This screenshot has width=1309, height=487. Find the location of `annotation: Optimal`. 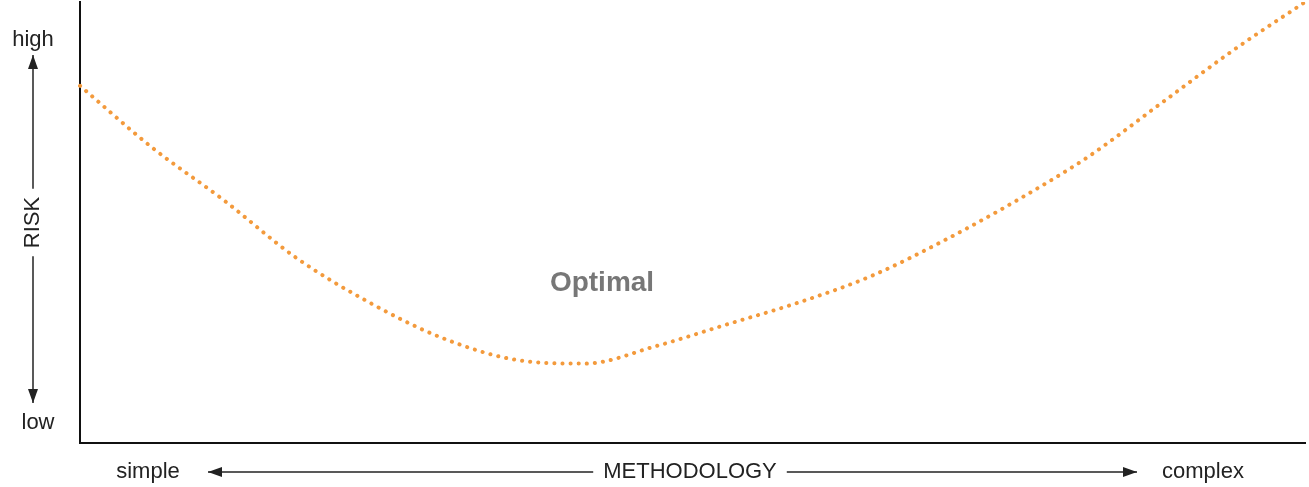

annotation: Optimal is located at coordinates (602, 281).